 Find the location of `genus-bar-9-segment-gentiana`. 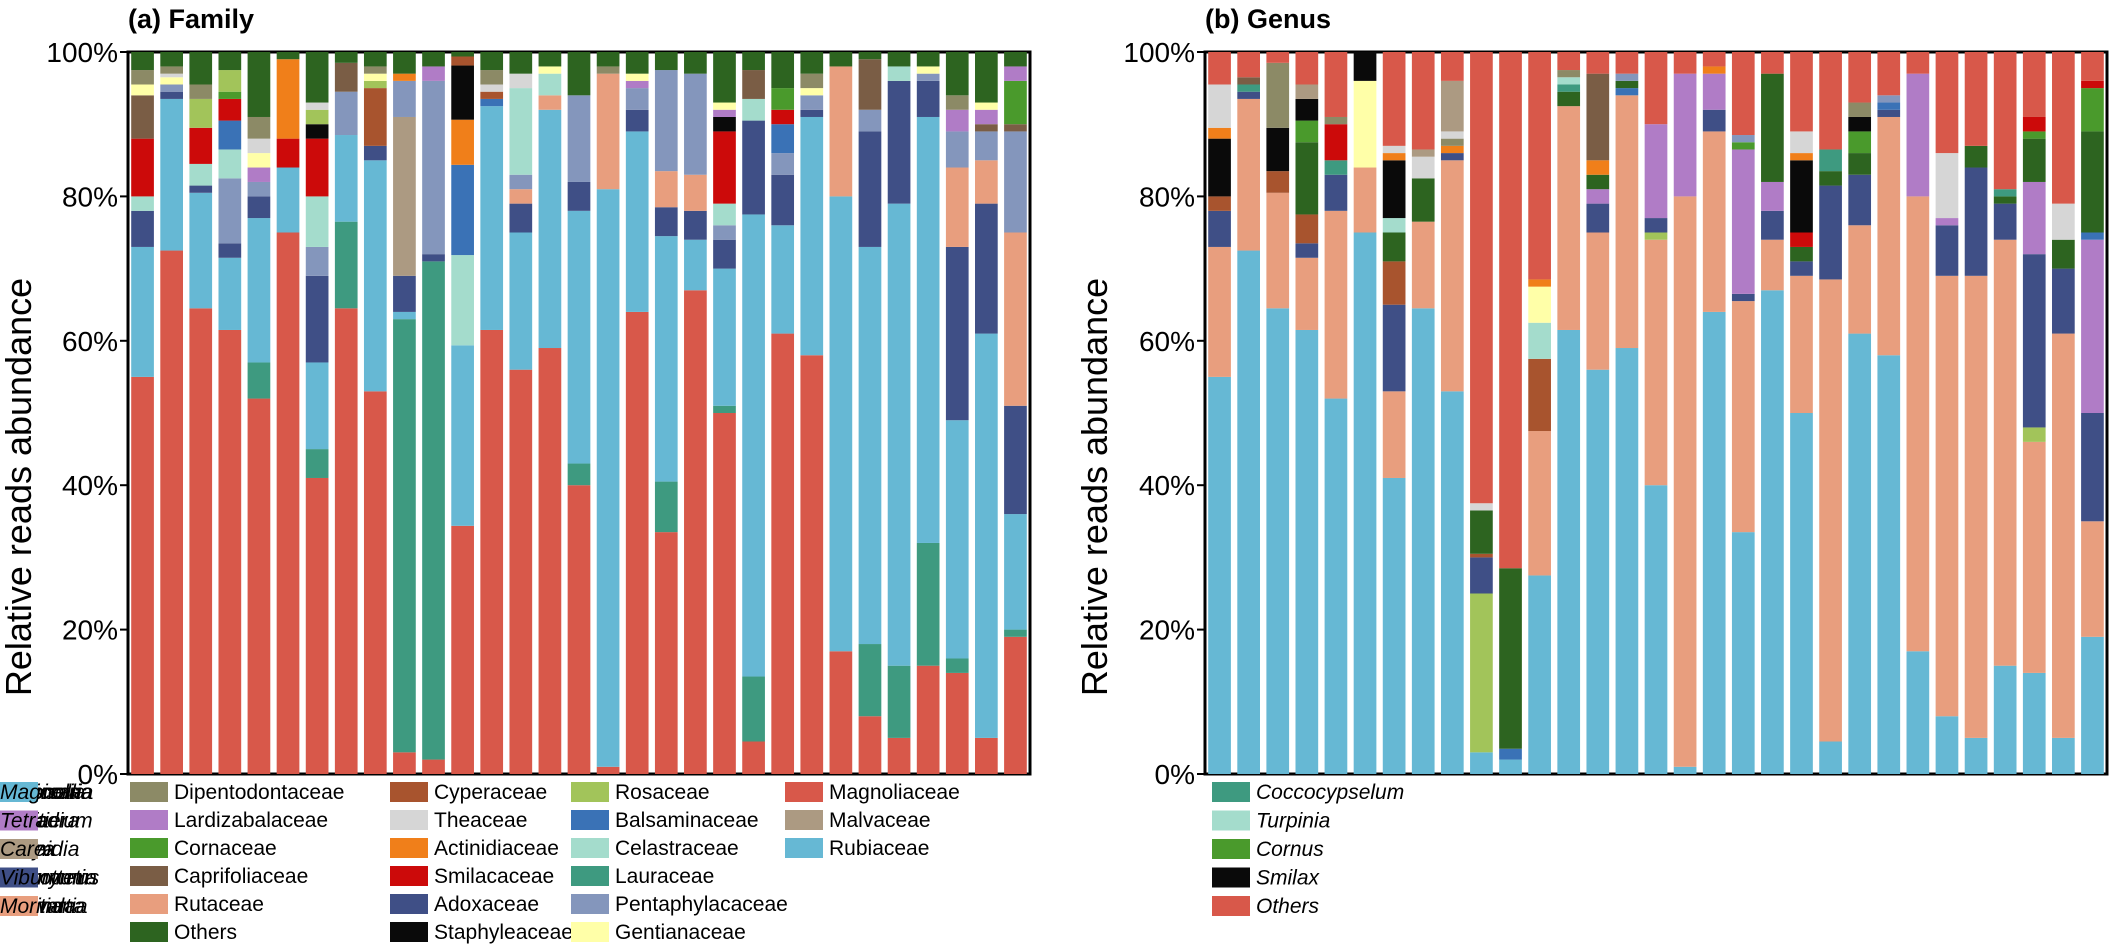

genus-bar-9-segment-gentiana is located at coordinates (1452, 149).